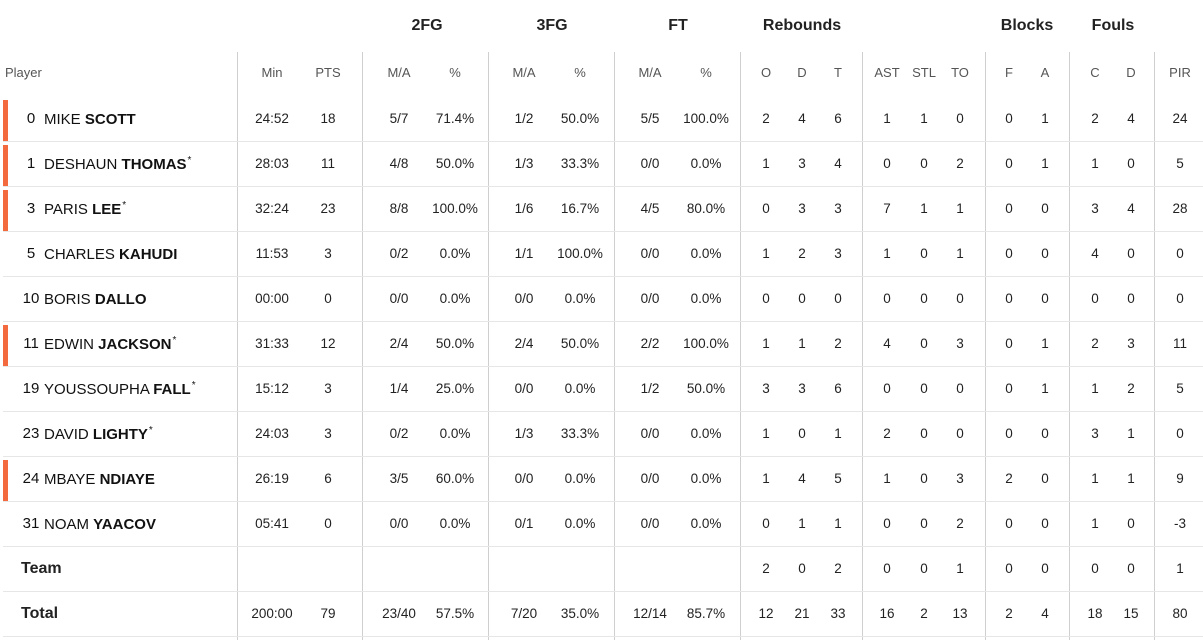 Image resolution: width=1203 pixels, height=640 pixels. Describe the element at coordinates (650, 208) in the screenshot. I see `stat-cell: 4/5` at that location.